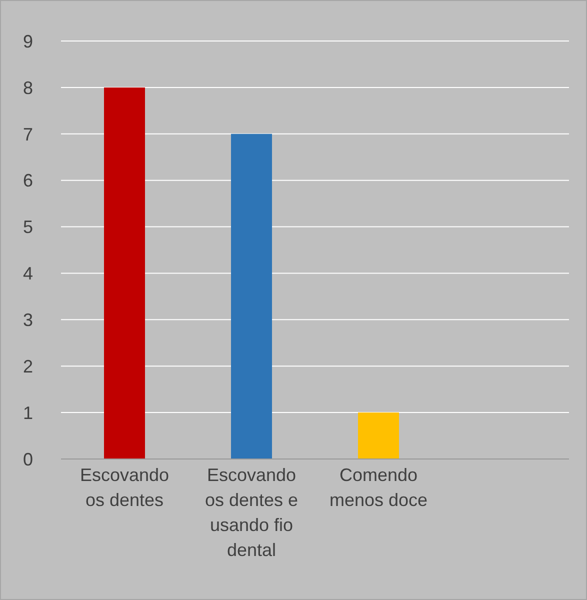  Describe the element at coordinates (27, 412) in the screenshot. I see `y-tick-label: 1` at that location.